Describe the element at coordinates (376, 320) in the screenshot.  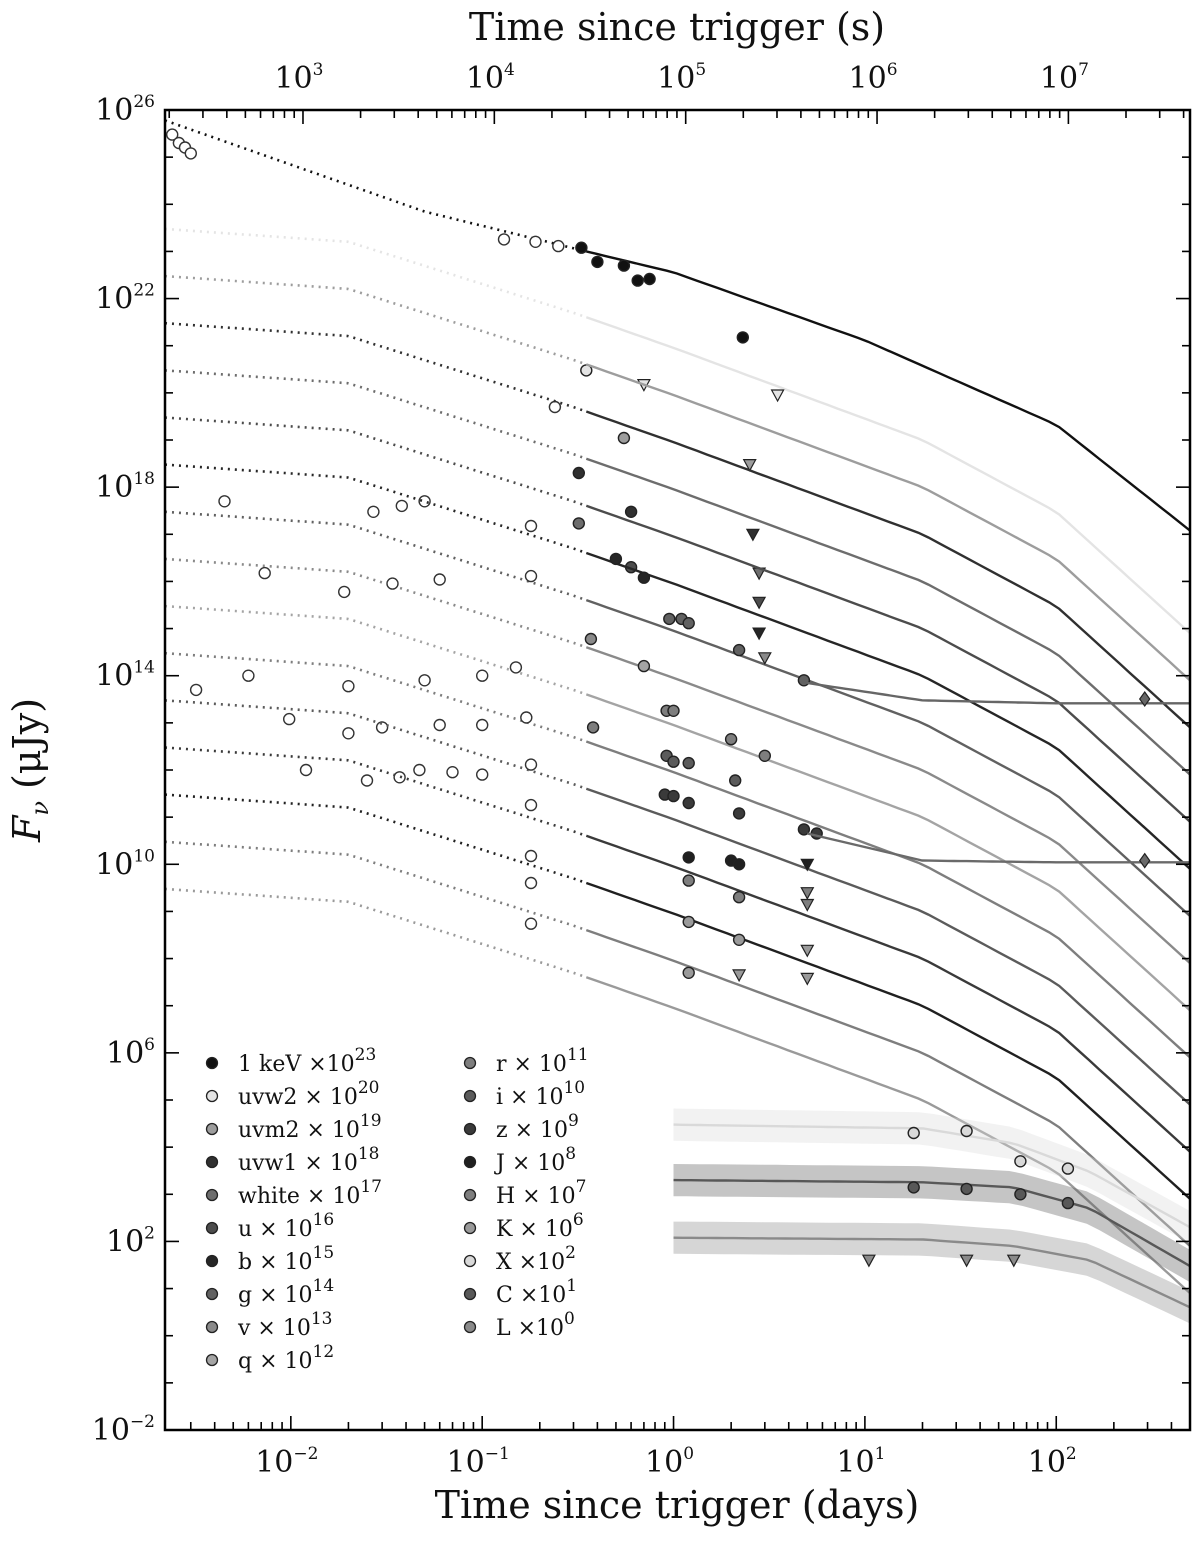
I see `model-line-dotted-uvm2` at that location.